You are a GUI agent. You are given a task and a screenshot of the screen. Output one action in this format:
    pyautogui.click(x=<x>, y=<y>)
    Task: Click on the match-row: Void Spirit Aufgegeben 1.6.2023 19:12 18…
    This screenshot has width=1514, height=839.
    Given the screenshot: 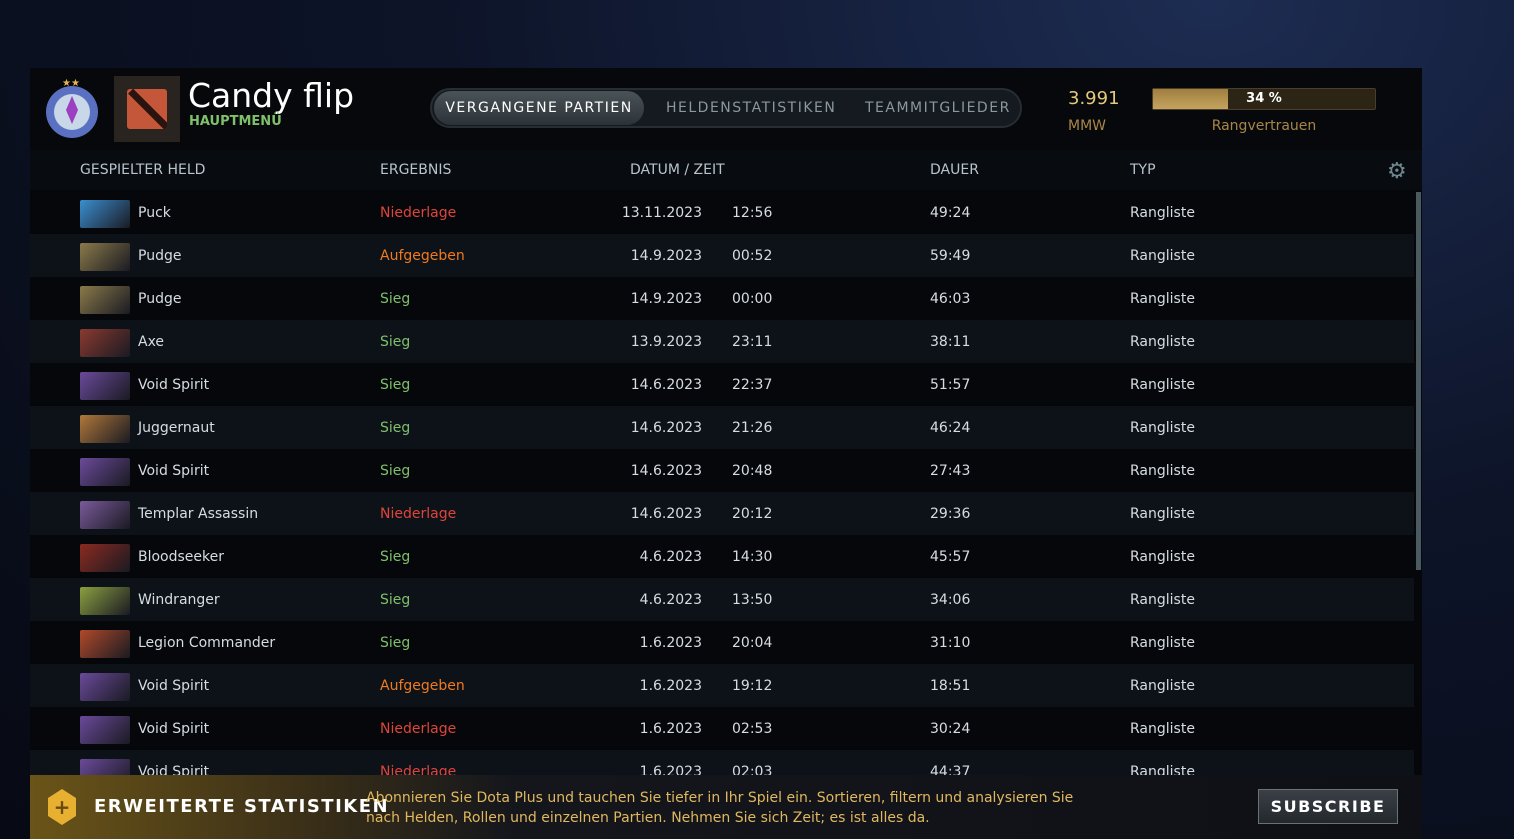 What is the action you would take?
    pyautogui.click(x=722, y=685)
    